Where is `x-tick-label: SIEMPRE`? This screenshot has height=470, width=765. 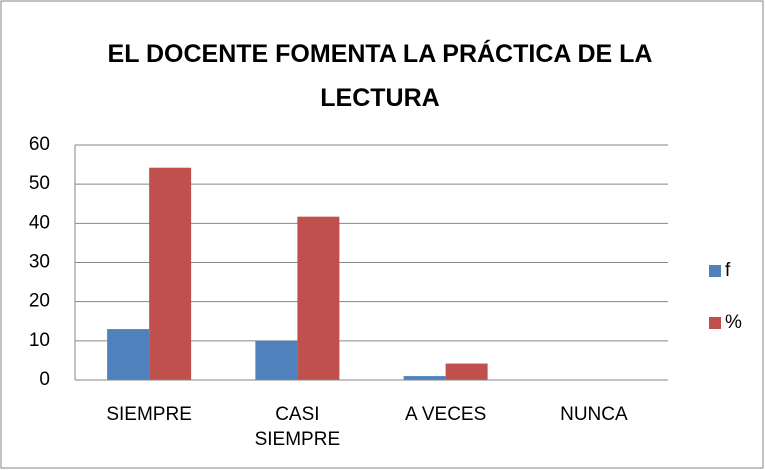 x-tick-label: SIEMPRE is located at coordinates (149, 414).